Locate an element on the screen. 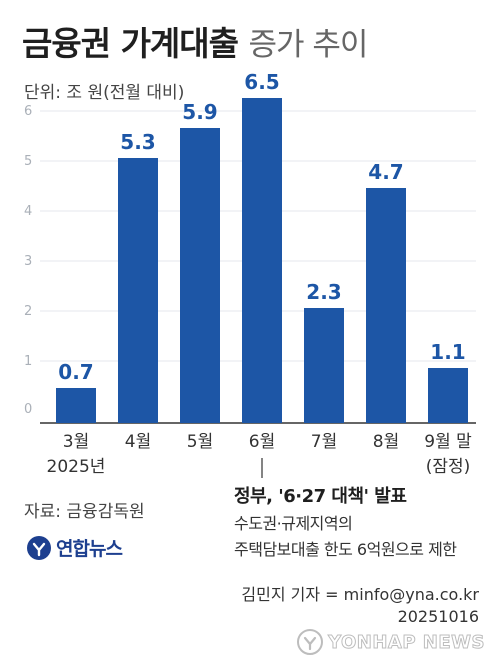 This screenshot has height=671, width=499. category-label: 4월 is located at coordinates (138, 442).